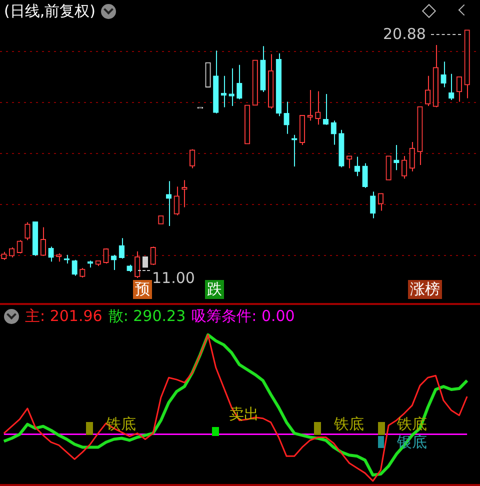 The width and height of the screenshot is (480, 486). What do you see at coordinates (173, 278) in the screenshot?
I see `annotation: 11.00` at bounding box center [173, 278].